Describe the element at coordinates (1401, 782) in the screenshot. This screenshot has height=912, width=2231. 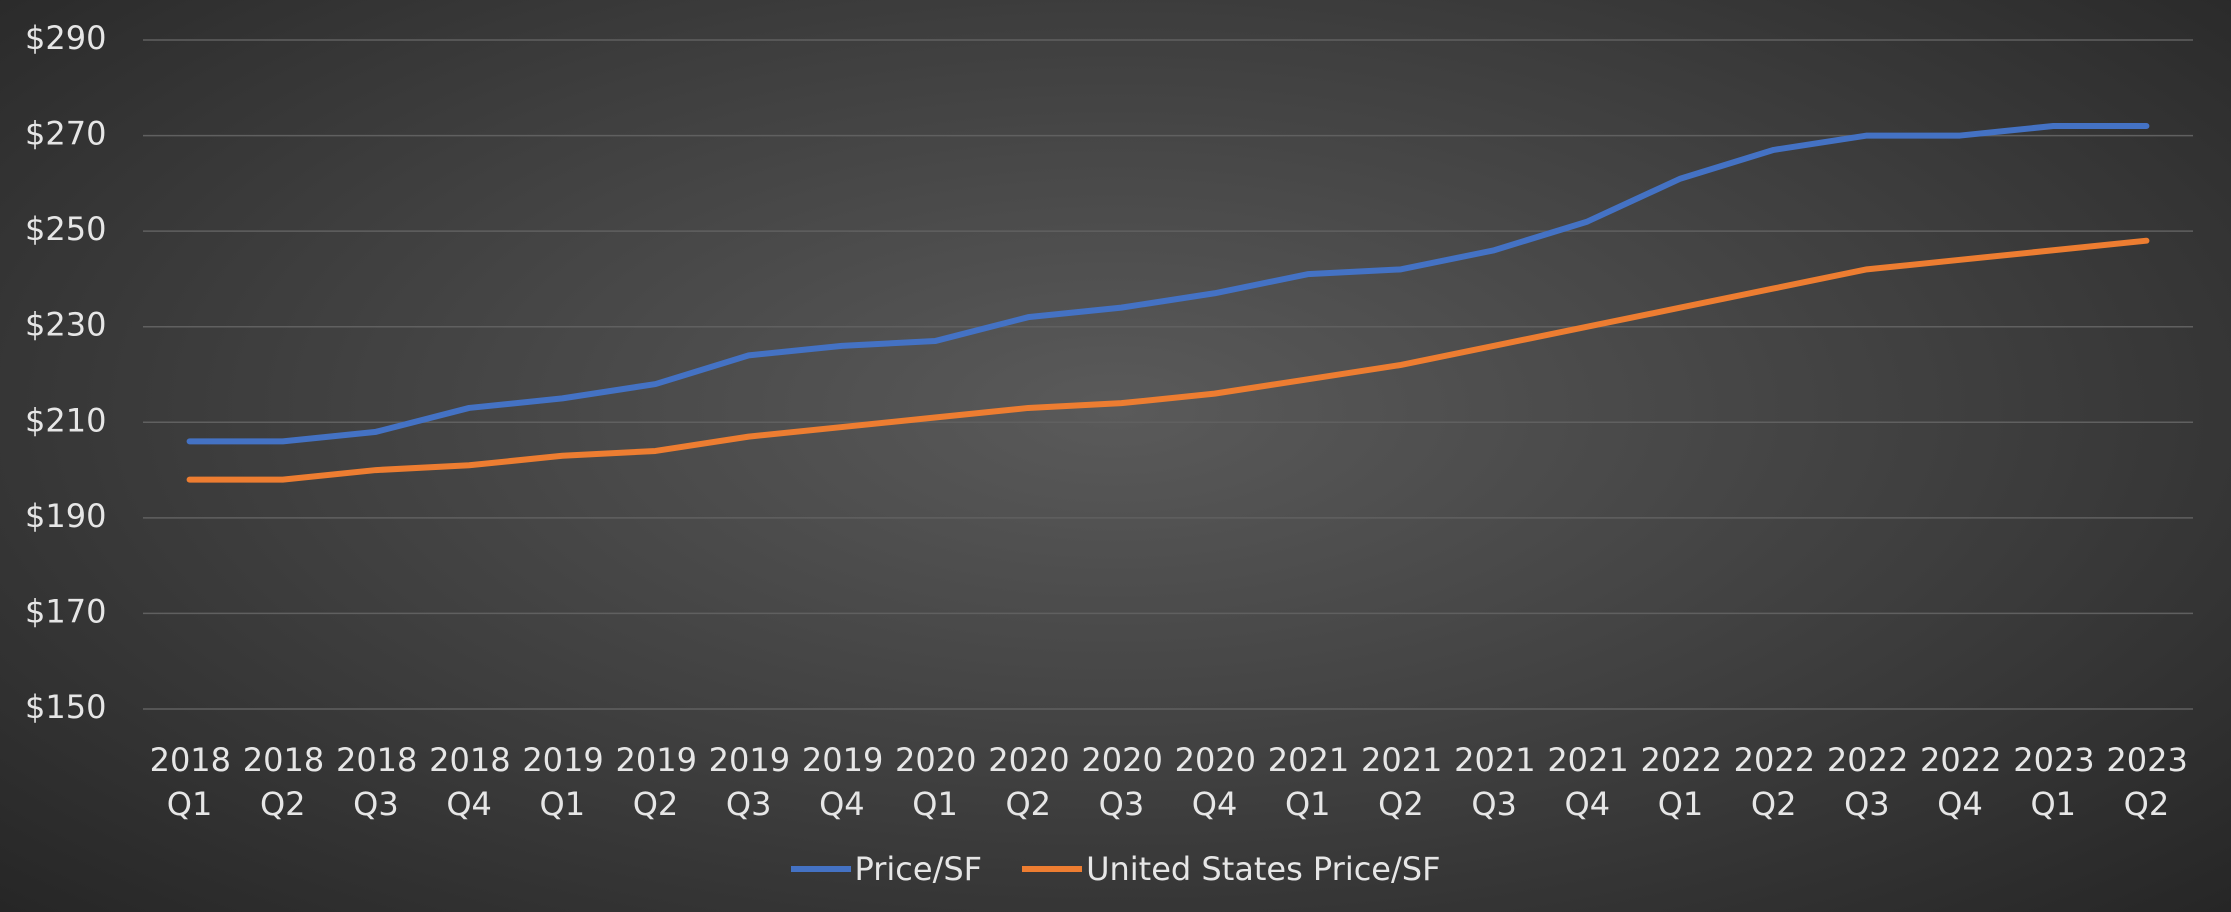
I see `x-tick-label: 2021 Q2` at that location.